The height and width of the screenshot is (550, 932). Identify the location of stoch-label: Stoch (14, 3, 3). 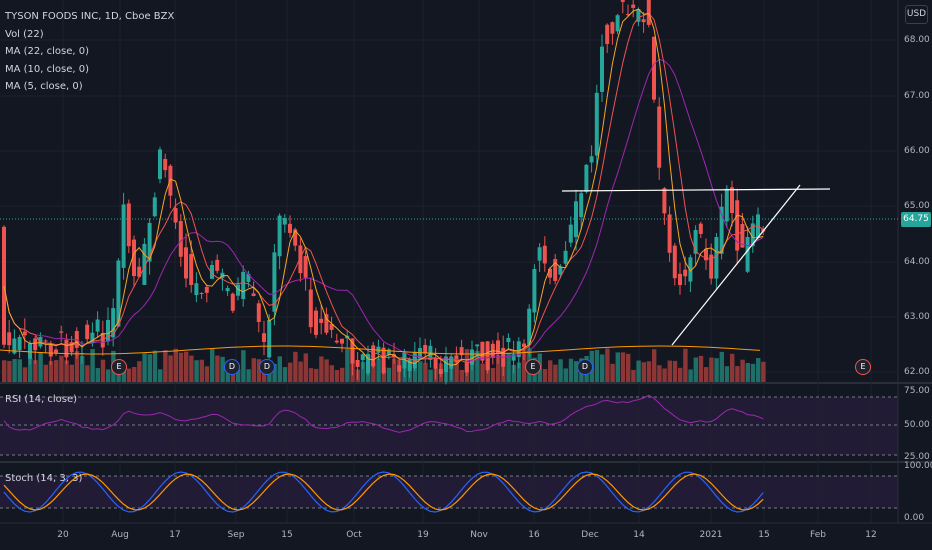
(44, 478).